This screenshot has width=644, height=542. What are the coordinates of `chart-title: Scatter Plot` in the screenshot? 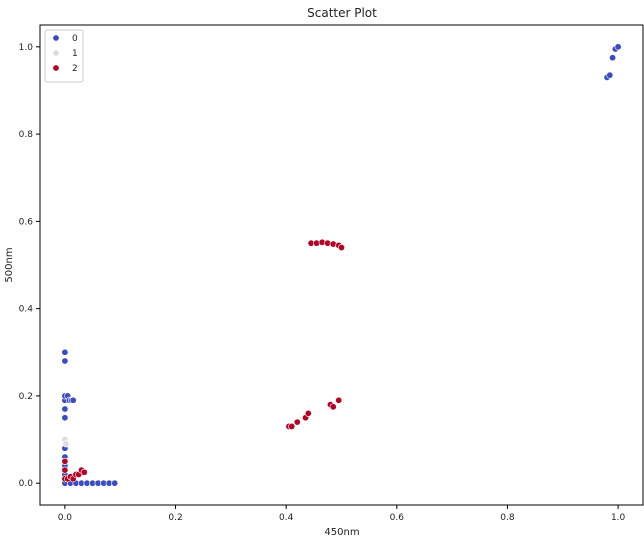 It's located at (342, 13).